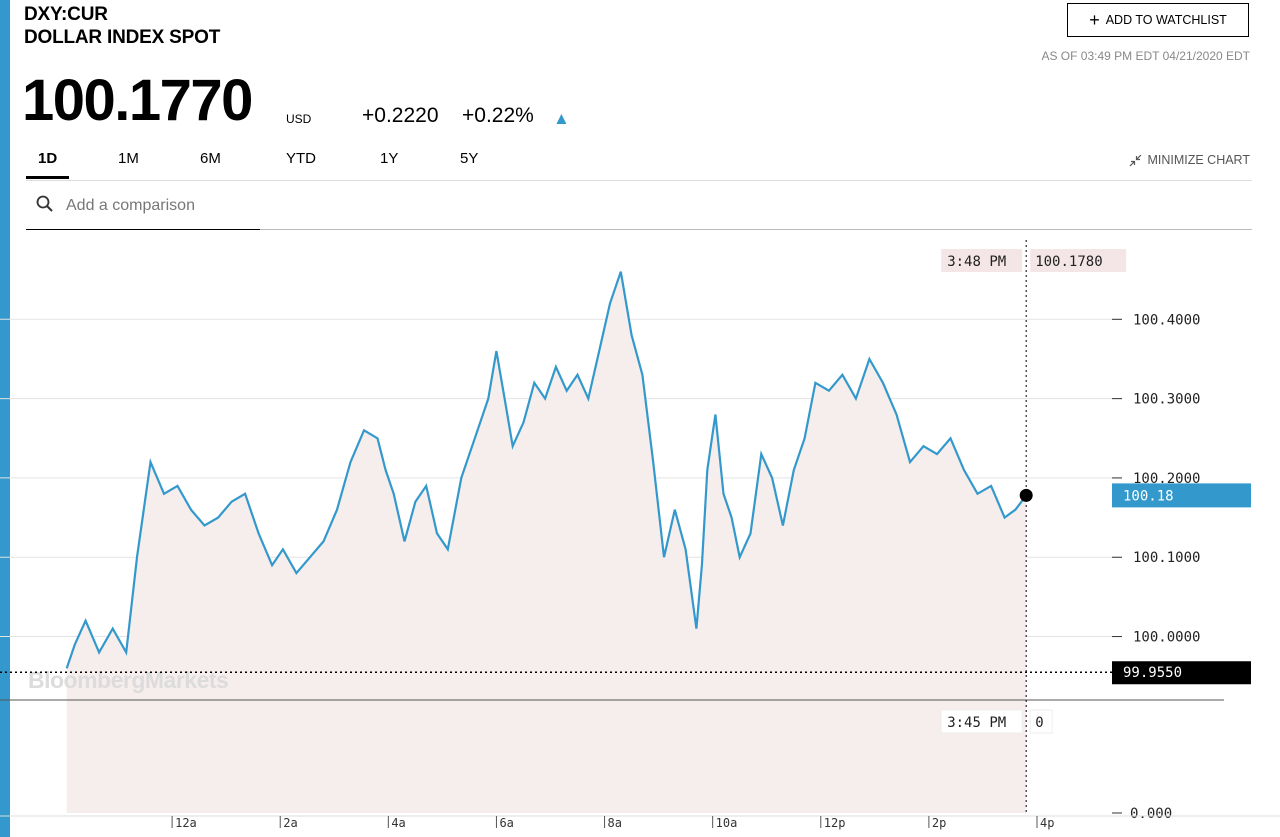  I want to click on last-price: 100.1770, so click(137, 100).